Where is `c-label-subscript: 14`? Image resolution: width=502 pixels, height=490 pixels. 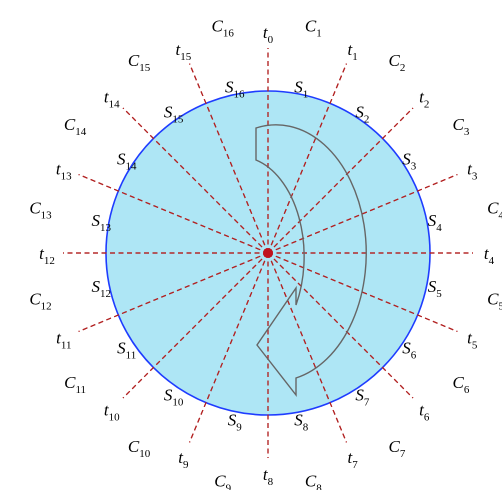 c-label-subscript: 14 is located at coordinates (81, 132).